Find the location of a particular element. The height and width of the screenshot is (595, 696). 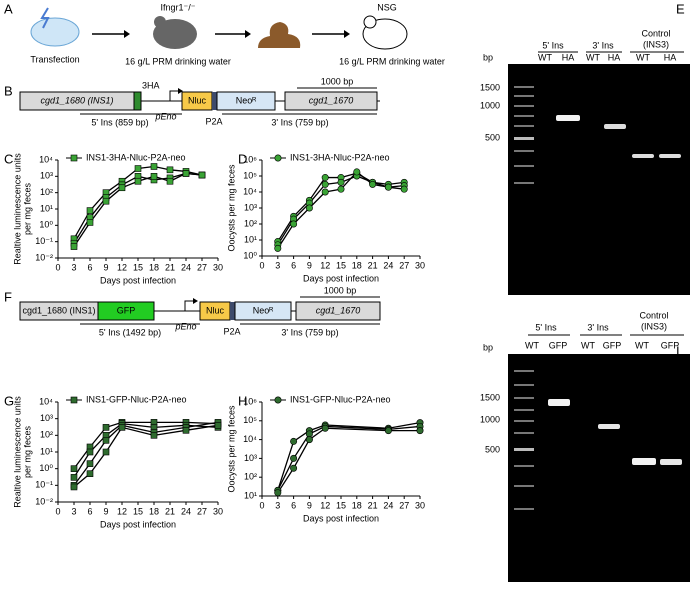

panel-label: E is located at coordinates (680, 8).